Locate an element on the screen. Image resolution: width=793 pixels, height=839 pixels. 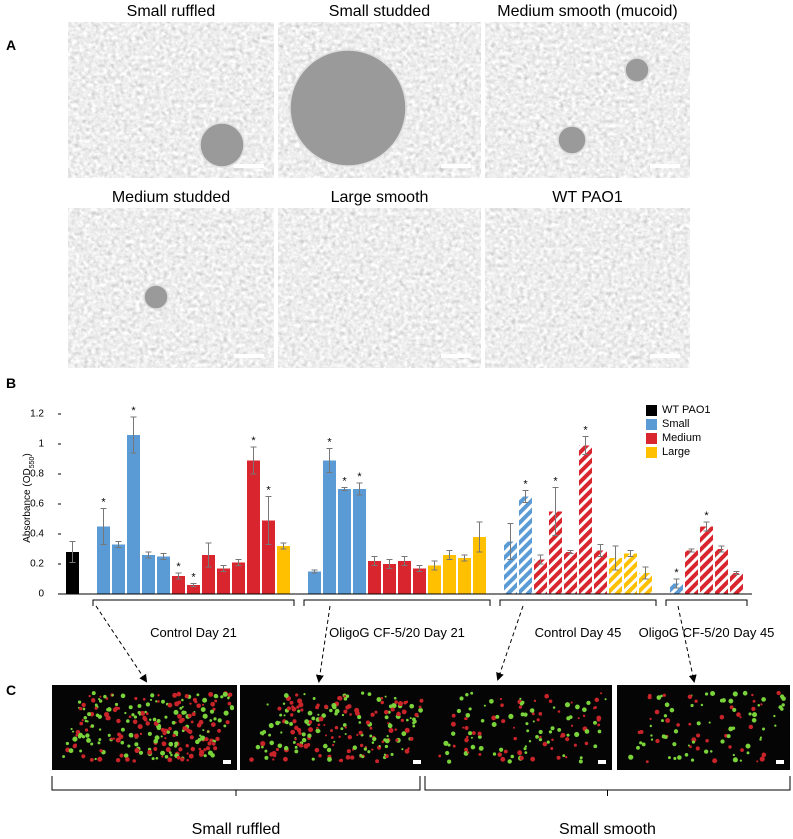
group-label: Small smooth is located at coordinates (607, 829).